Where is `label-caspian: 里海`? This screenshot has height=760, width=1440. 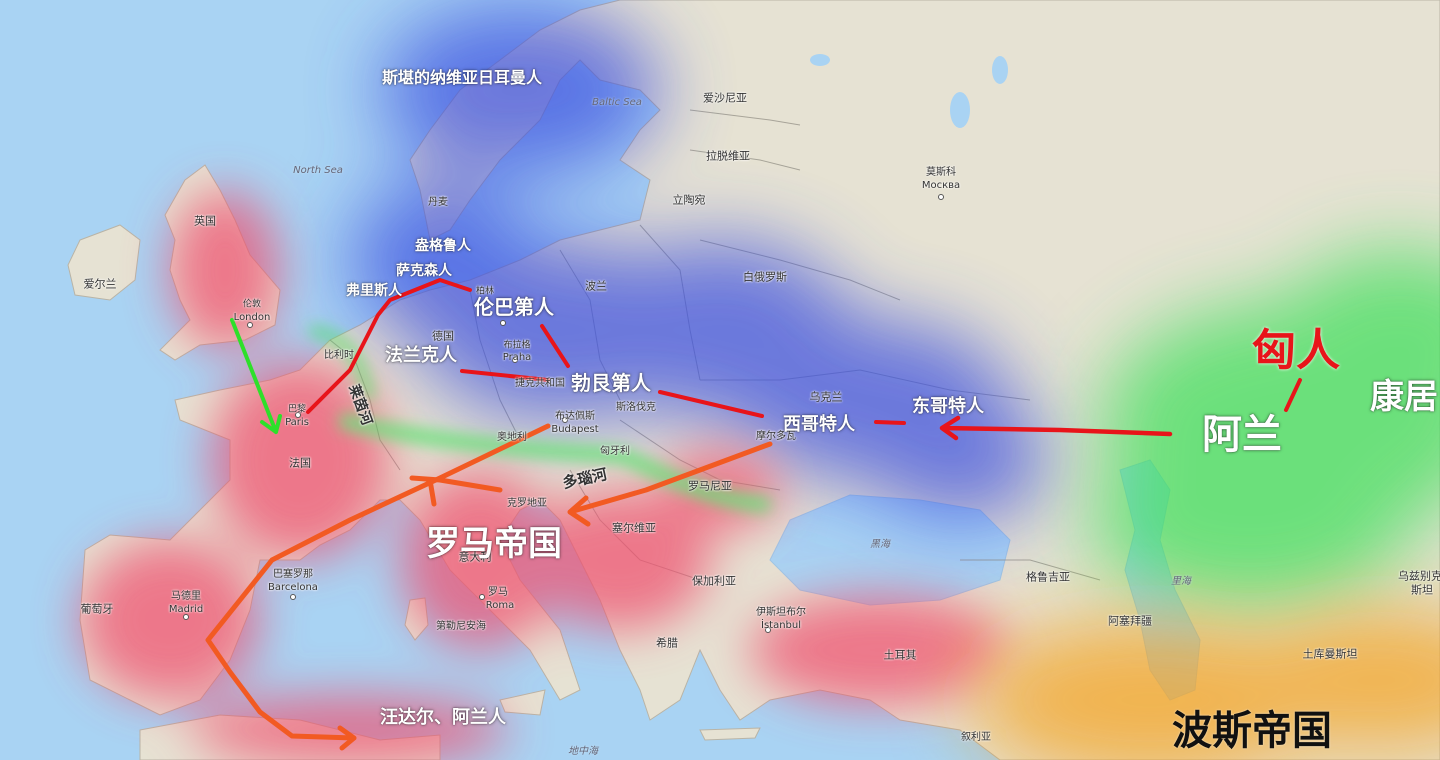
label-caspian: 里海 is located at coordinates (1181, 581).